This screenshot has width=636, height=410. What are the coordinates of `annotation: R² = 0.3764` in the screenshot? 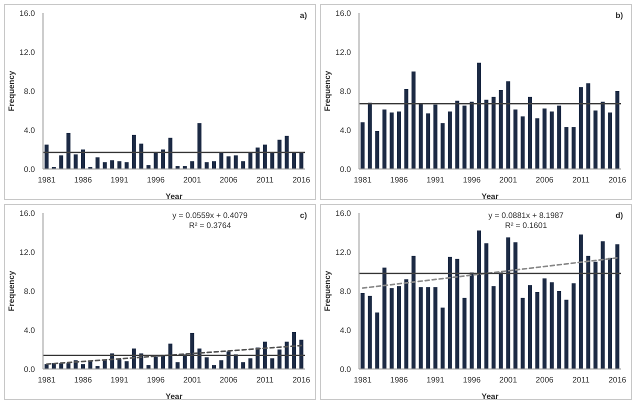 It's located at (210, 226).